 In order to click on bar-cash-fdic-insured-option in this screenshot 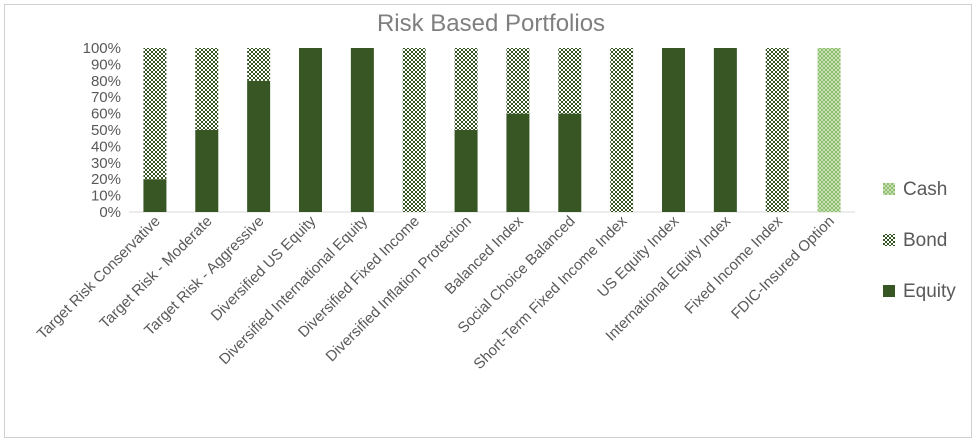, I will do `click(829, 130)`.